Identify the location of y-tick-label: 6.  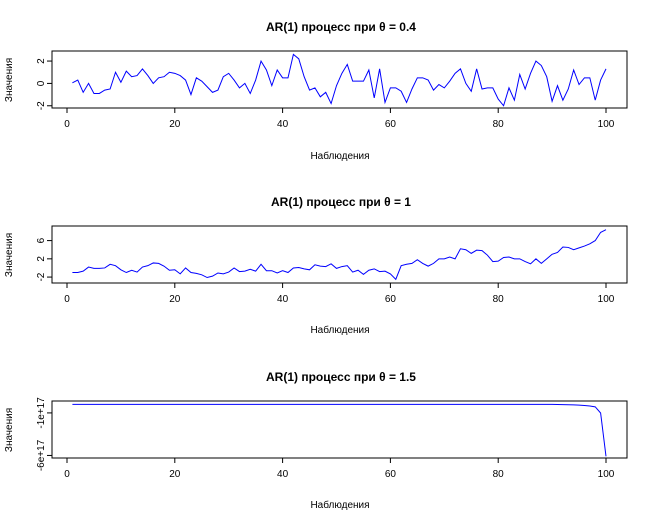
(41, 240).